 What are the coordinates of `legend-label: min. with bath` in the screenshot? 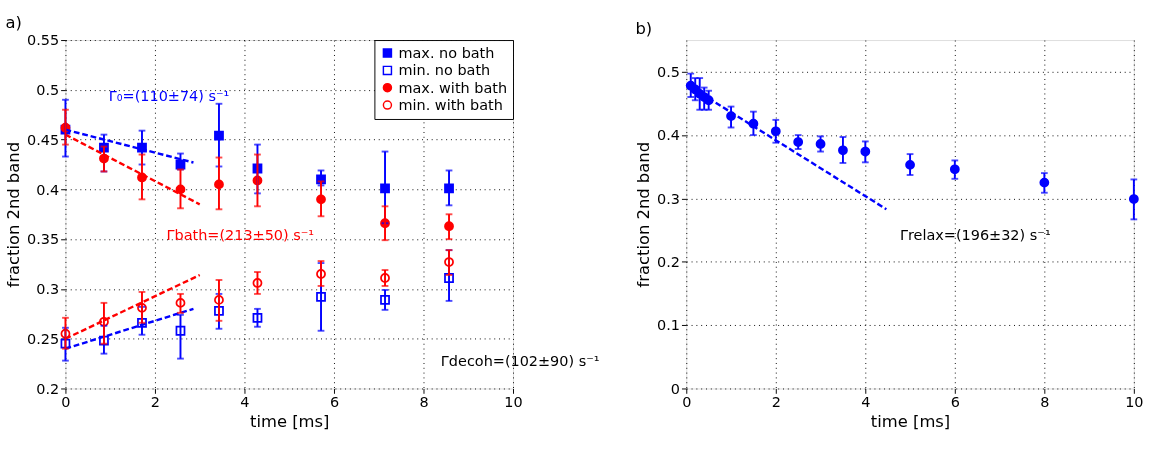 It's located at (450, 104).